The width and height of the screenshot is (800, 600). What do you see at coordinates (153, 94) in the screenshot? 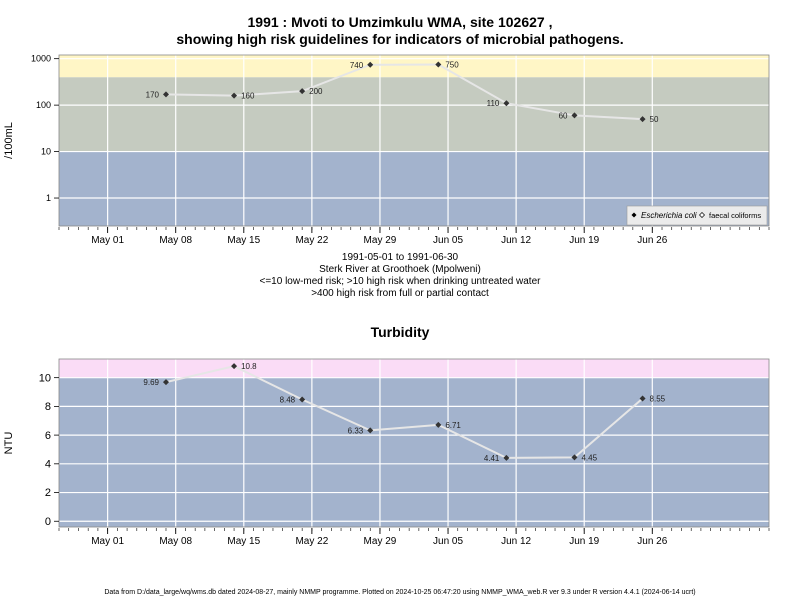
I see `chart1-data-label-0: 170` at bounding box center [153, 94].